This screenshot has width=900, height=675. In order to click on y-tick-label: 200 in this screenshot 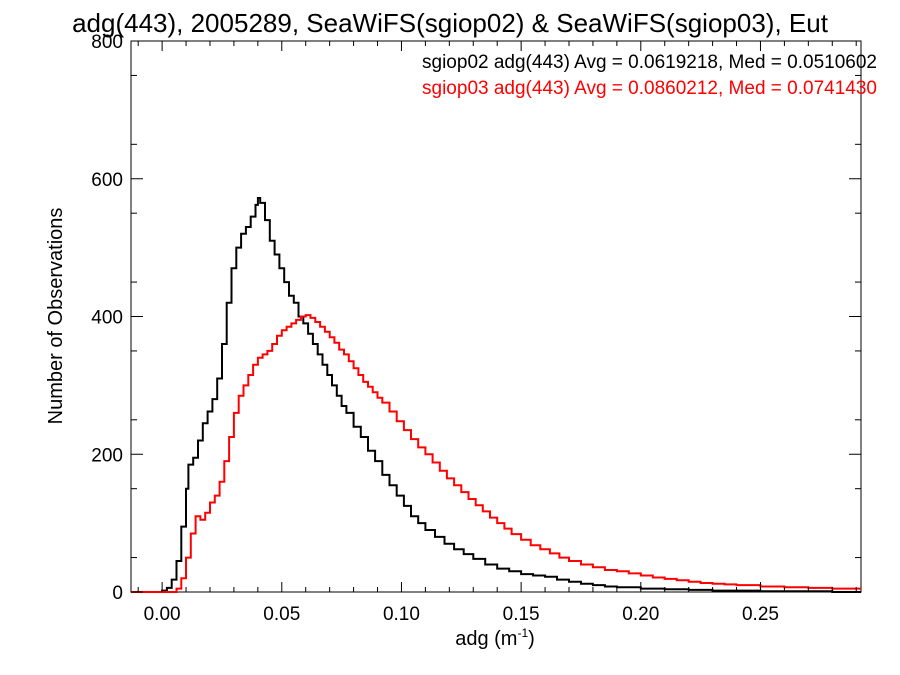, I will do `click(107, 455)`.